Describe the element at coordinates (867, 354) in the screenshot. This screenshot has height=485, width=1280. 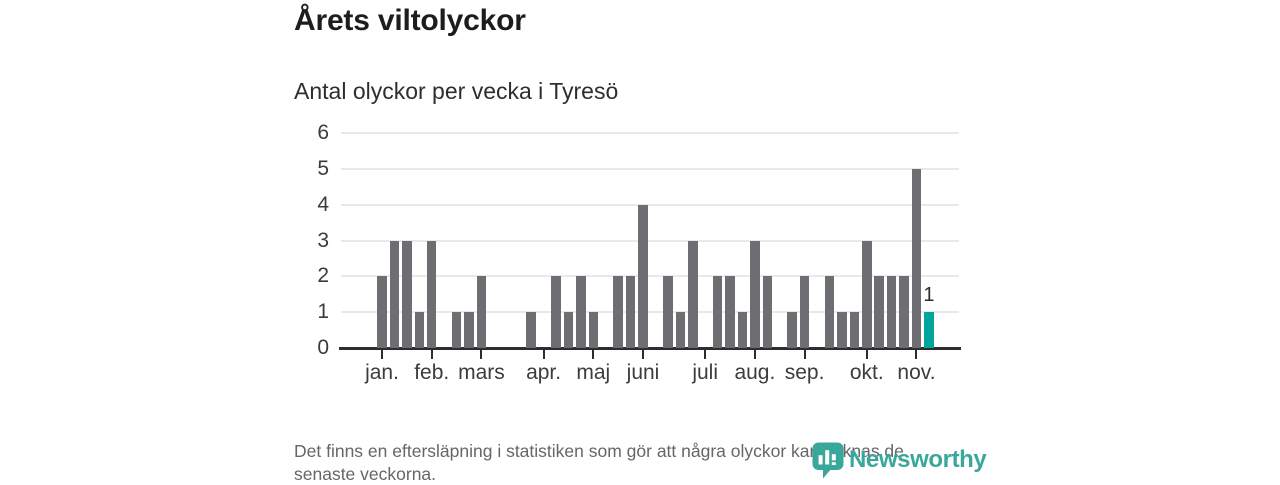
I see `x-axis-tick-okt` at that location.